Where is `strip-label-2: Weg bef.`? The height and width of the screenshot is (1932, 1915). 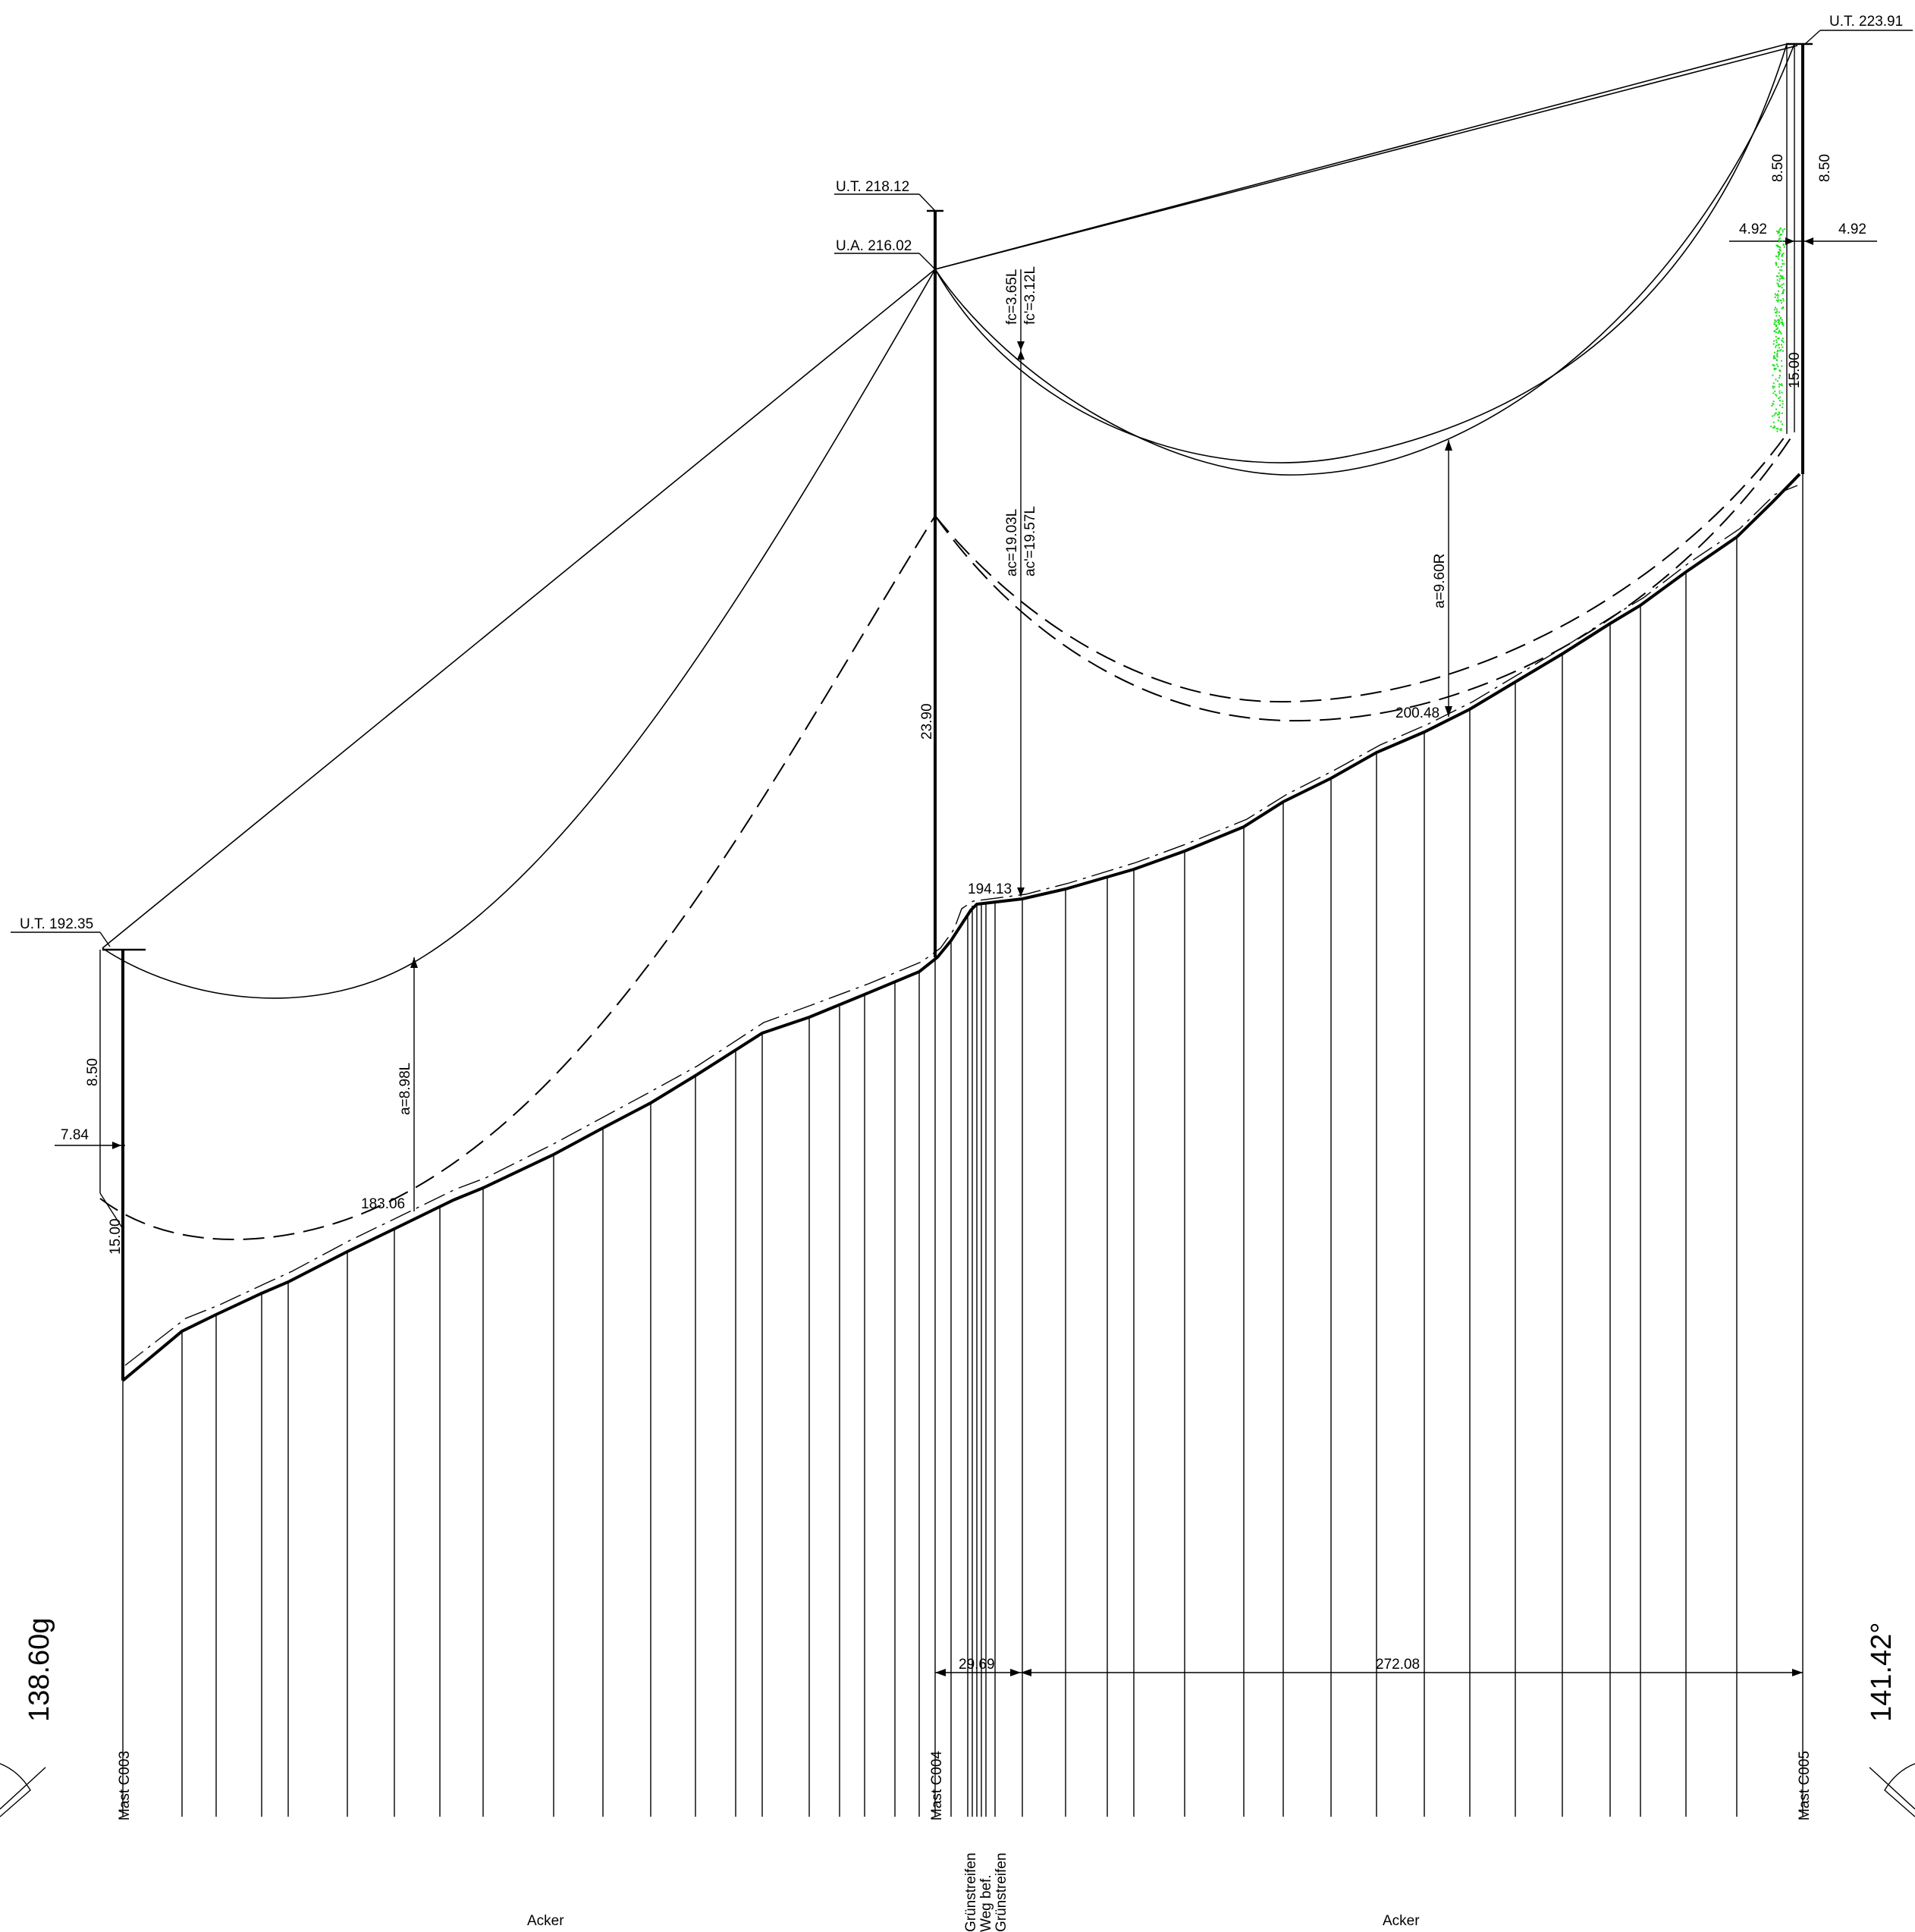
strip-label-2: Weg bef. is located at coordinates (986, 1903).